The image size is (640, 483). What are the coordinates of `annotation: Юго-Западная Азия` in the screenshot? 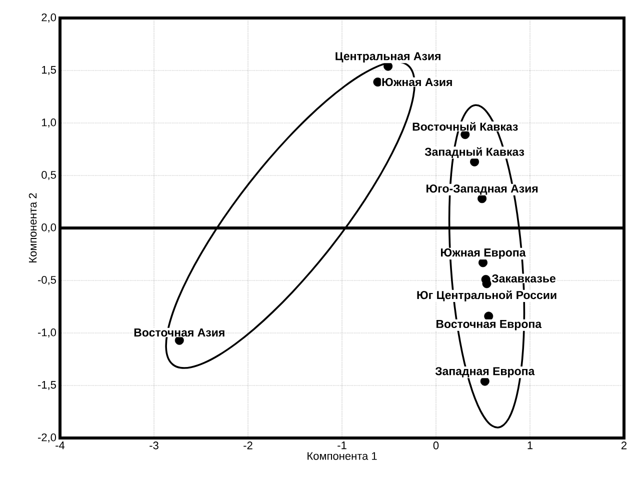 It's located at (482, 189).